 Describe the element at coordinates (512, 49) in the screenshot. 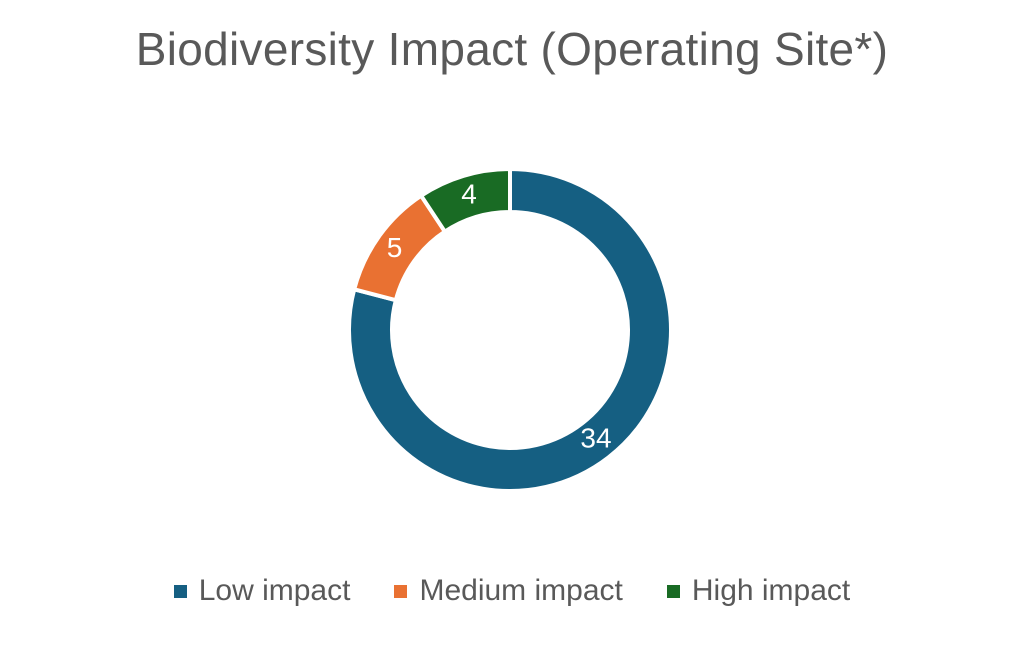

I see `chart-title: Biodiversity Impact (Operating Site*)` at that location.